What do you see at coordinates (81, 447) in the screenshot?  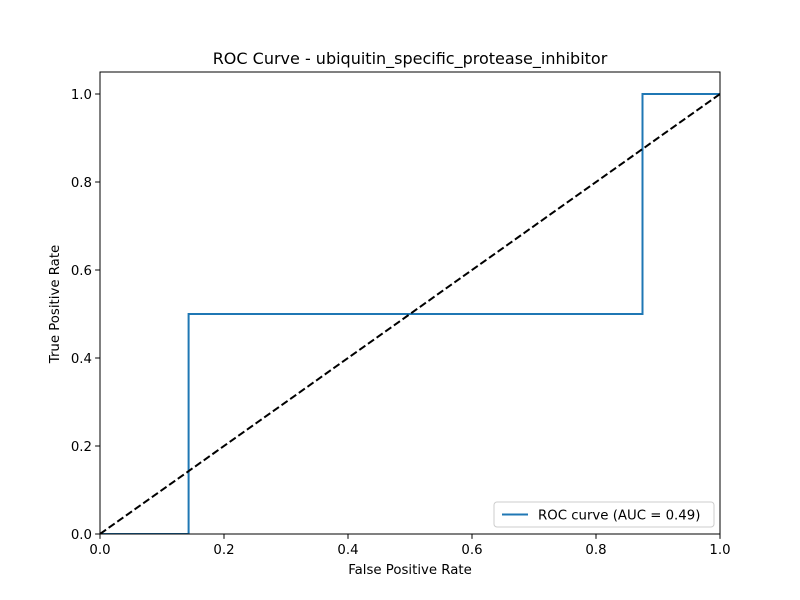 I see `y-tick-label: 0.2` at bounding box center [81, 447].